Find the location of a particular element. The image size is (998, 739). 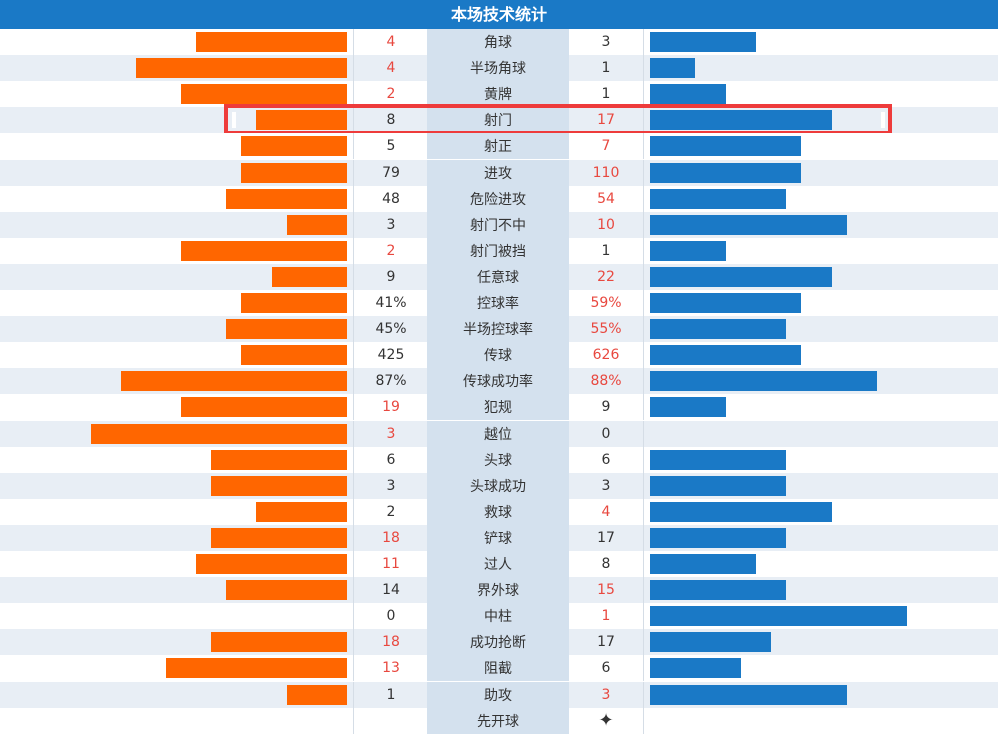

stat-name: 头球成功 is located at coordinates (498, 485).